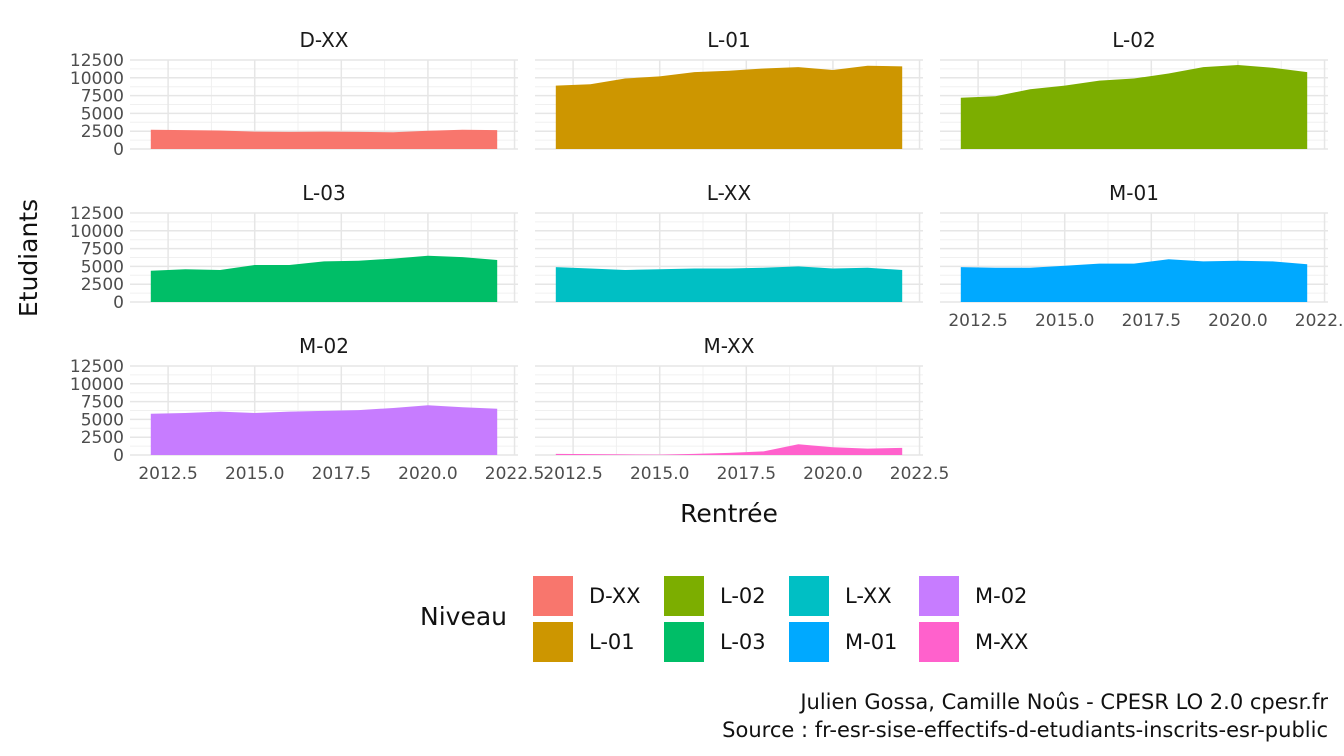  What do you see at coordinates (324, 139) in the screenshot?
I see `area-d-xx` at bounding box center [324, 139].